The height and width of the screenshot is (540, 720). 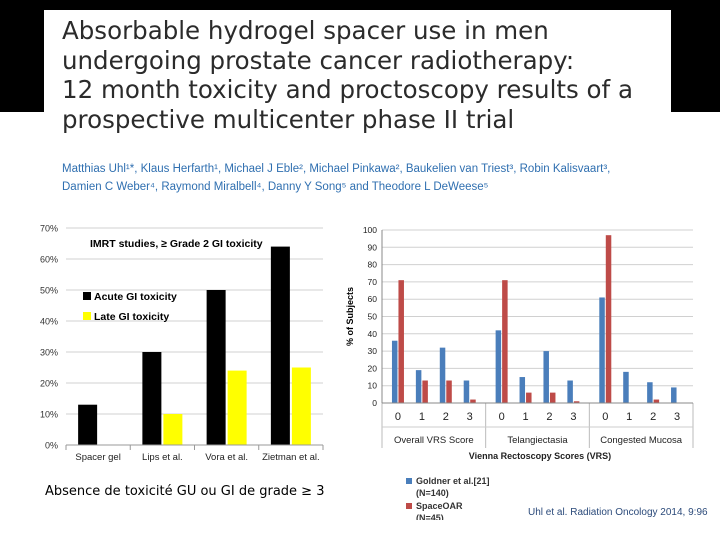 What do you see at coordinates (176, 244) in the screenshot?
I see `chart-title: IMRT studies, ≥ Grade 2 GI toxicity` at bounding box center [176, 244].